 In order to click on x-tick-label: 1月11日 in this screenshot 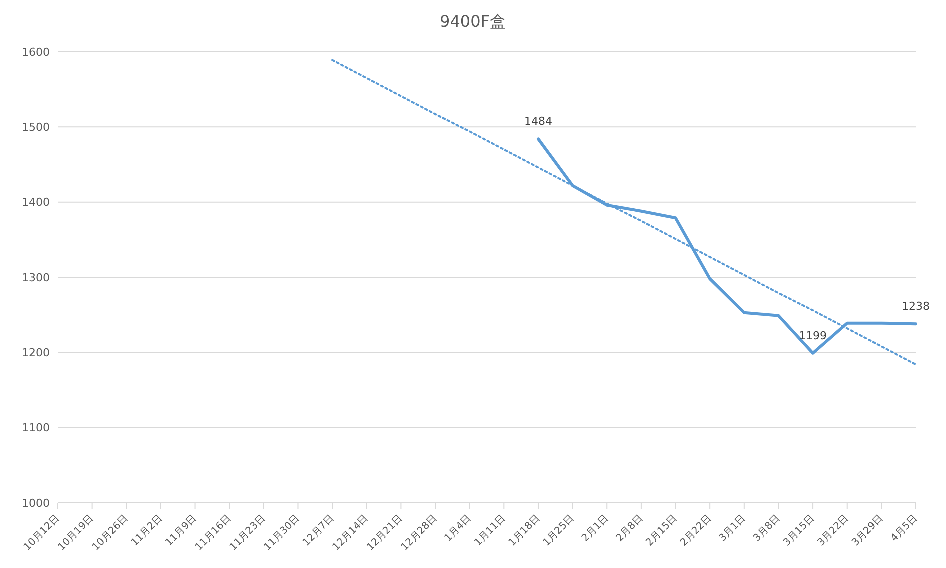, I will do `click(490, 531)`.